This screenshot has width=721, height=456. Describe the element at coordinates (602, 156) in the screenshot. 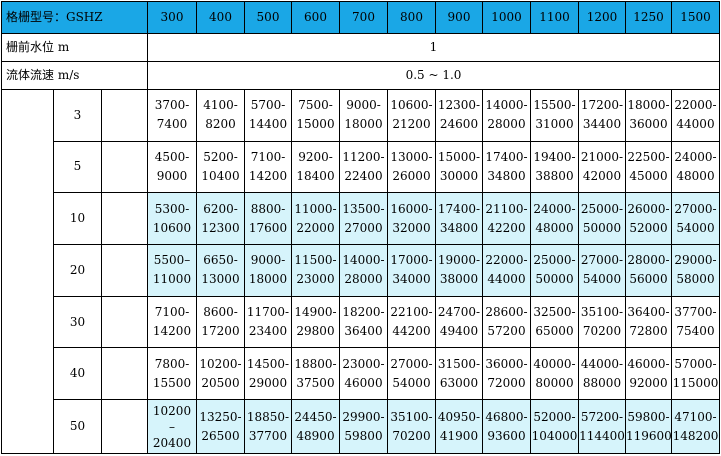

I see `cell-line: 21000-` at that location.